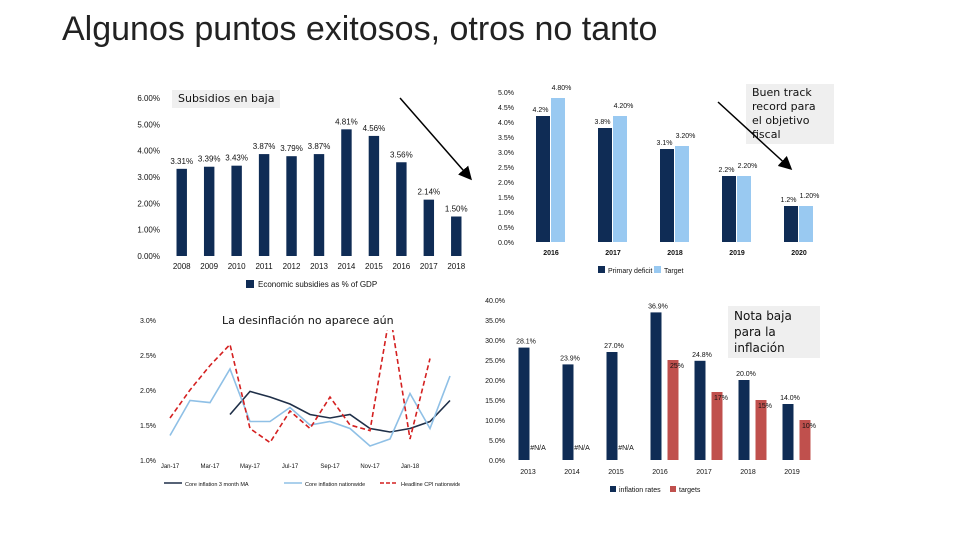 The image size is (960, 540). Describe the element at coordinates (765, 406) in the screenshot. I see `data-label: 15%` at that location.